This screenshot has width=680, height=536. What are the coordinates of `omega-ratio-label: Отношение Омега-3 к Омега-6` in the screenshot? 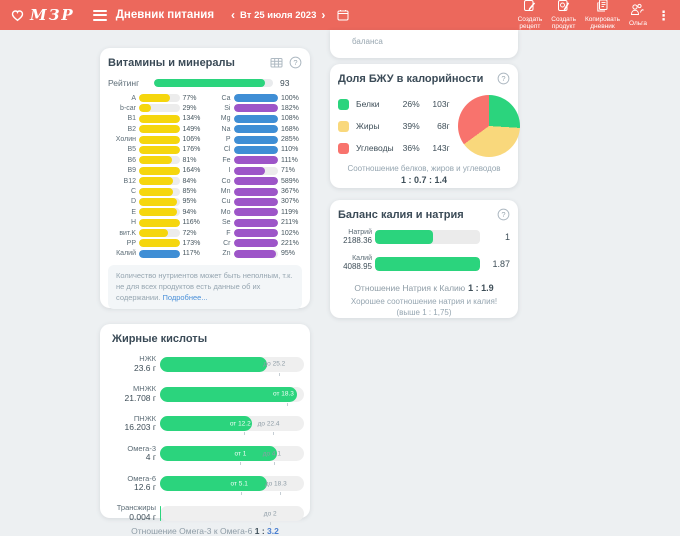 It's located at (192, 530).